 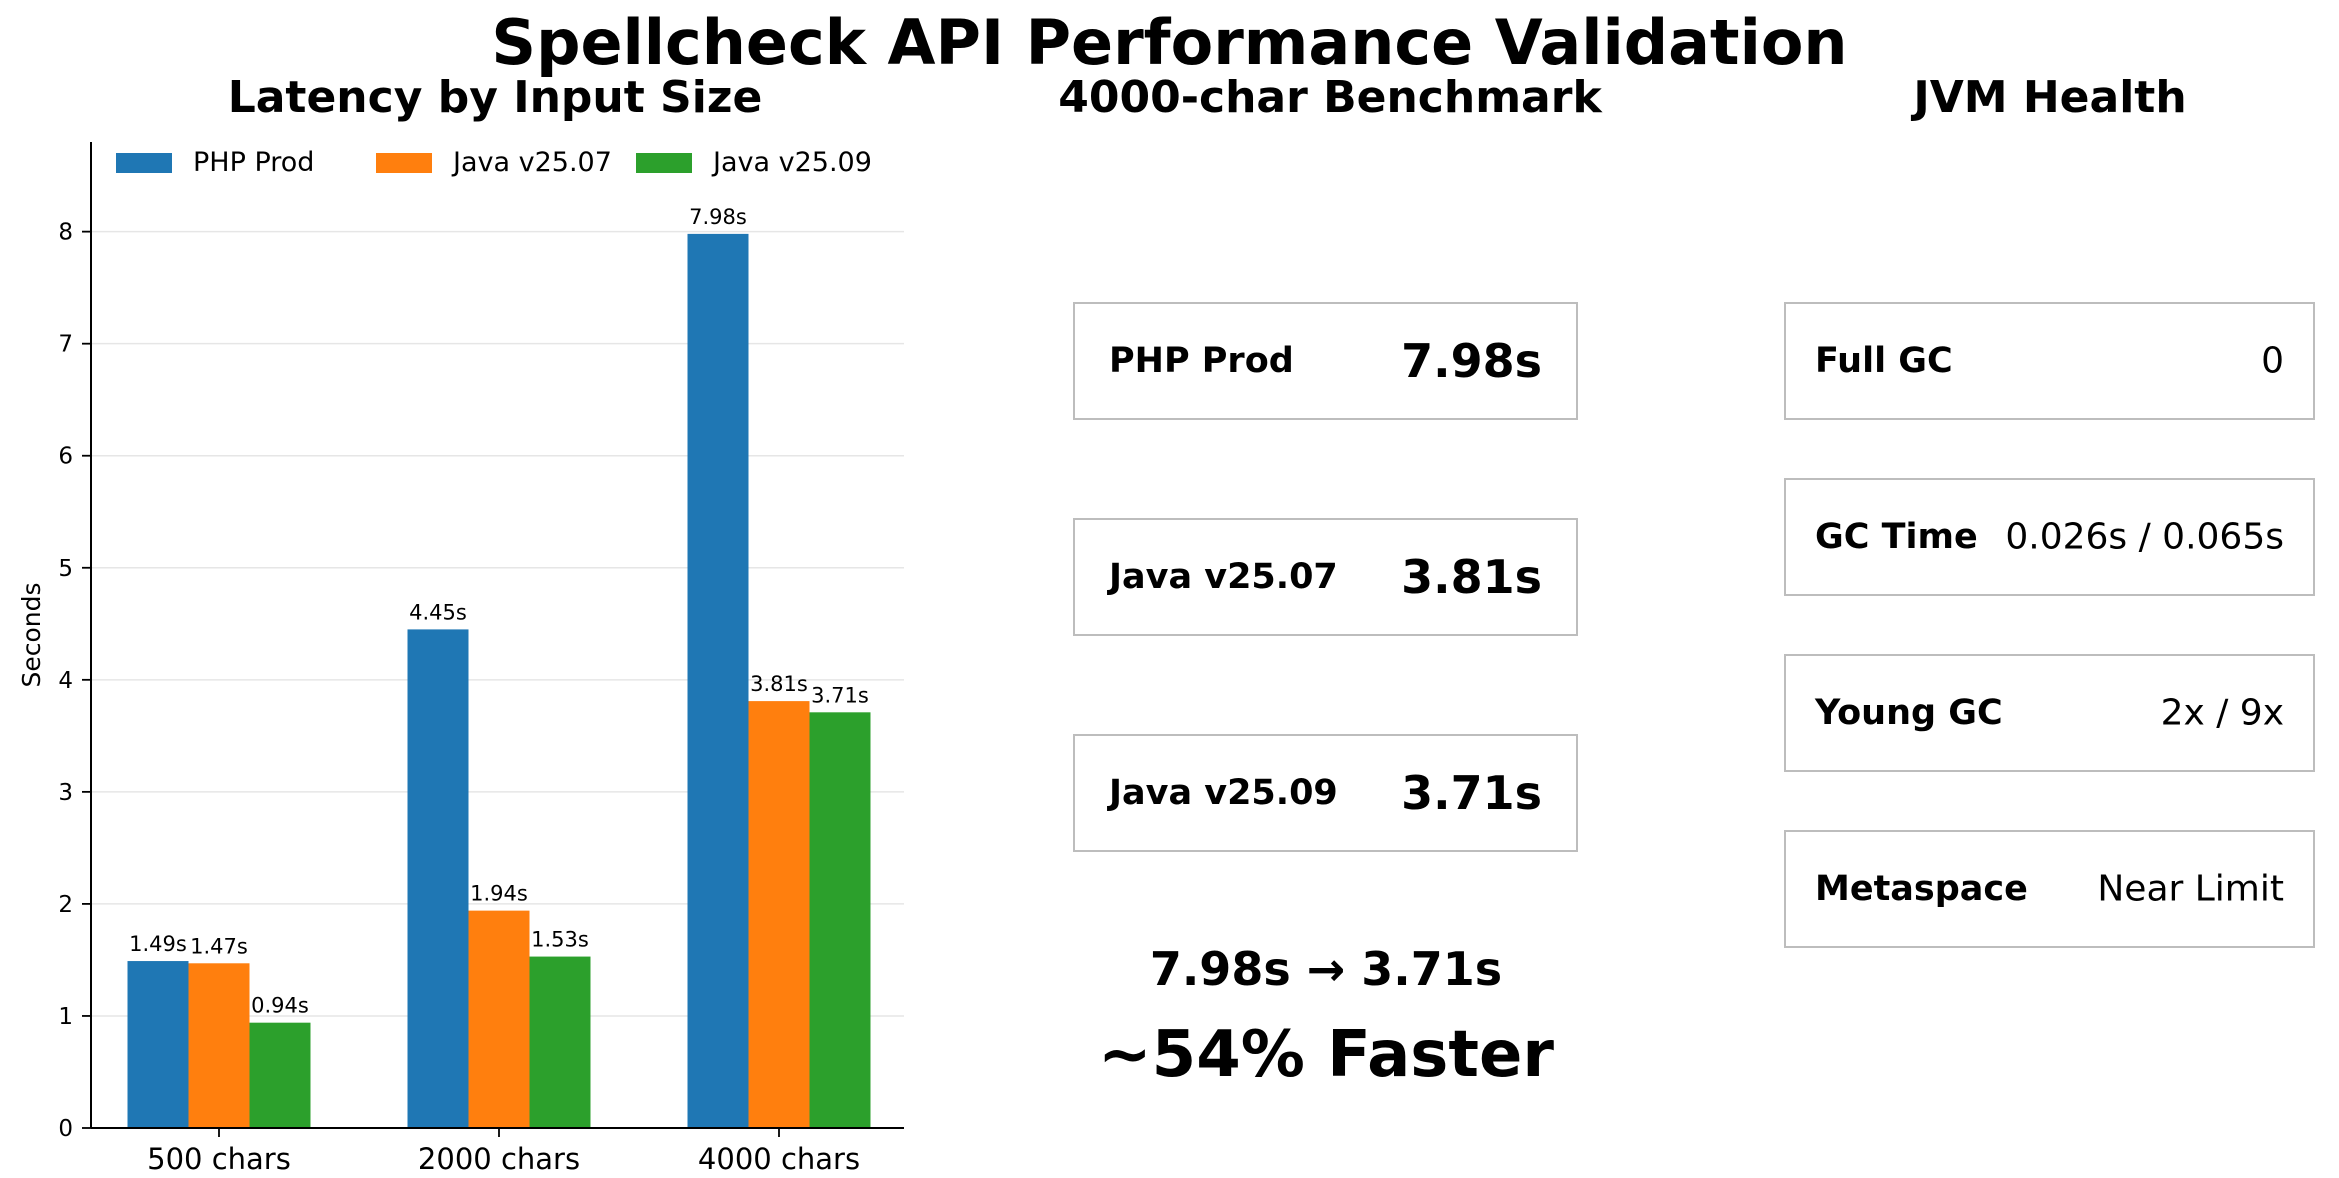 What do you see at coordinates (65, 345) in the screenshot?
I see `y-tick-label: 7` at bounding box center [65, 345].